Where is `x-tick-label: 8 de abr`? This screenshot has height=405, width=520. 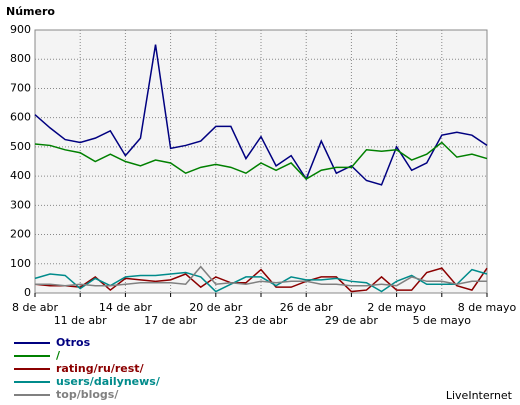
x-tick-label: 8 de abr is located at coordinates (35, 307).